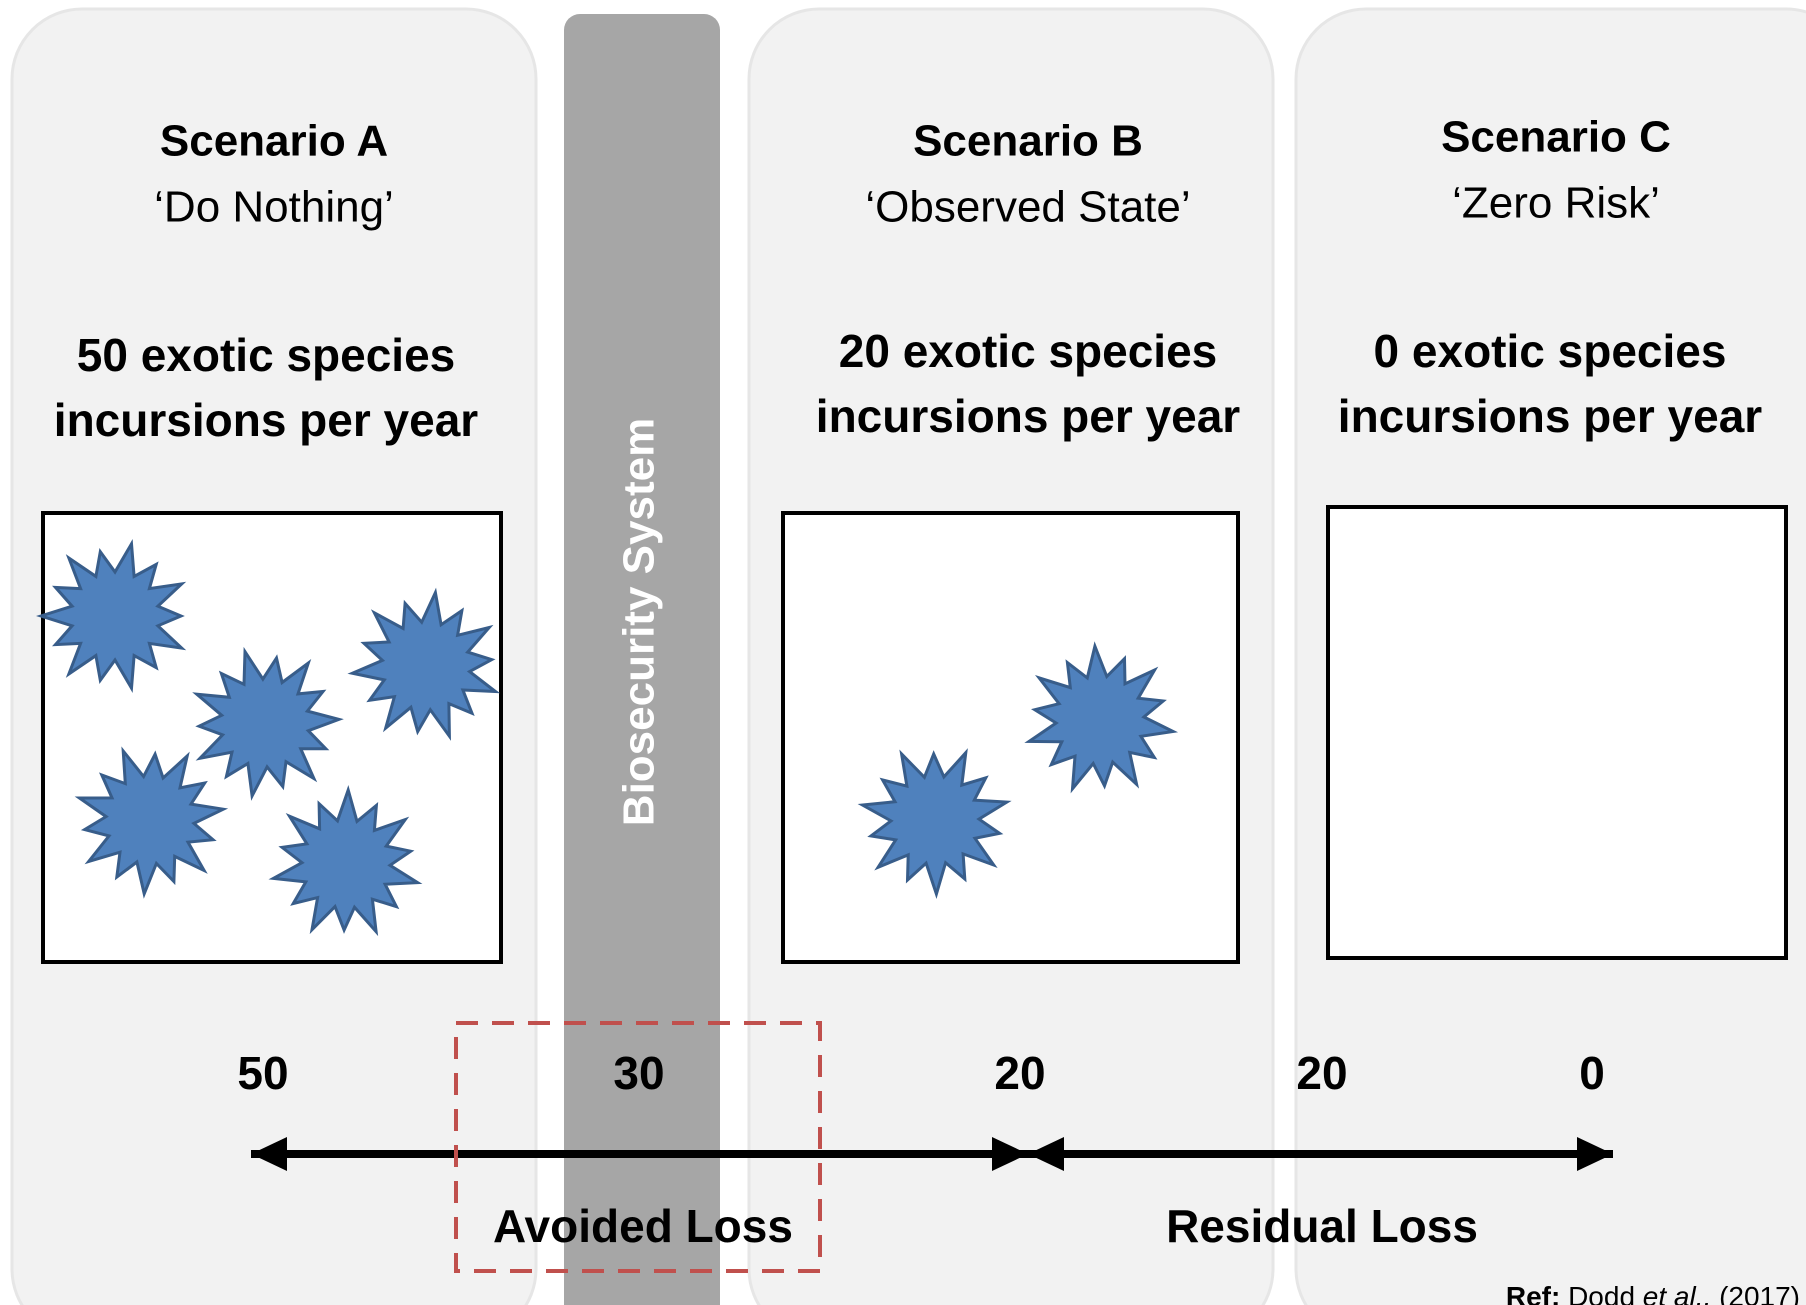 The width and height of the screenshot is (1806, 1305). I want to click on scale-number: 0, so click(1592, 1073).